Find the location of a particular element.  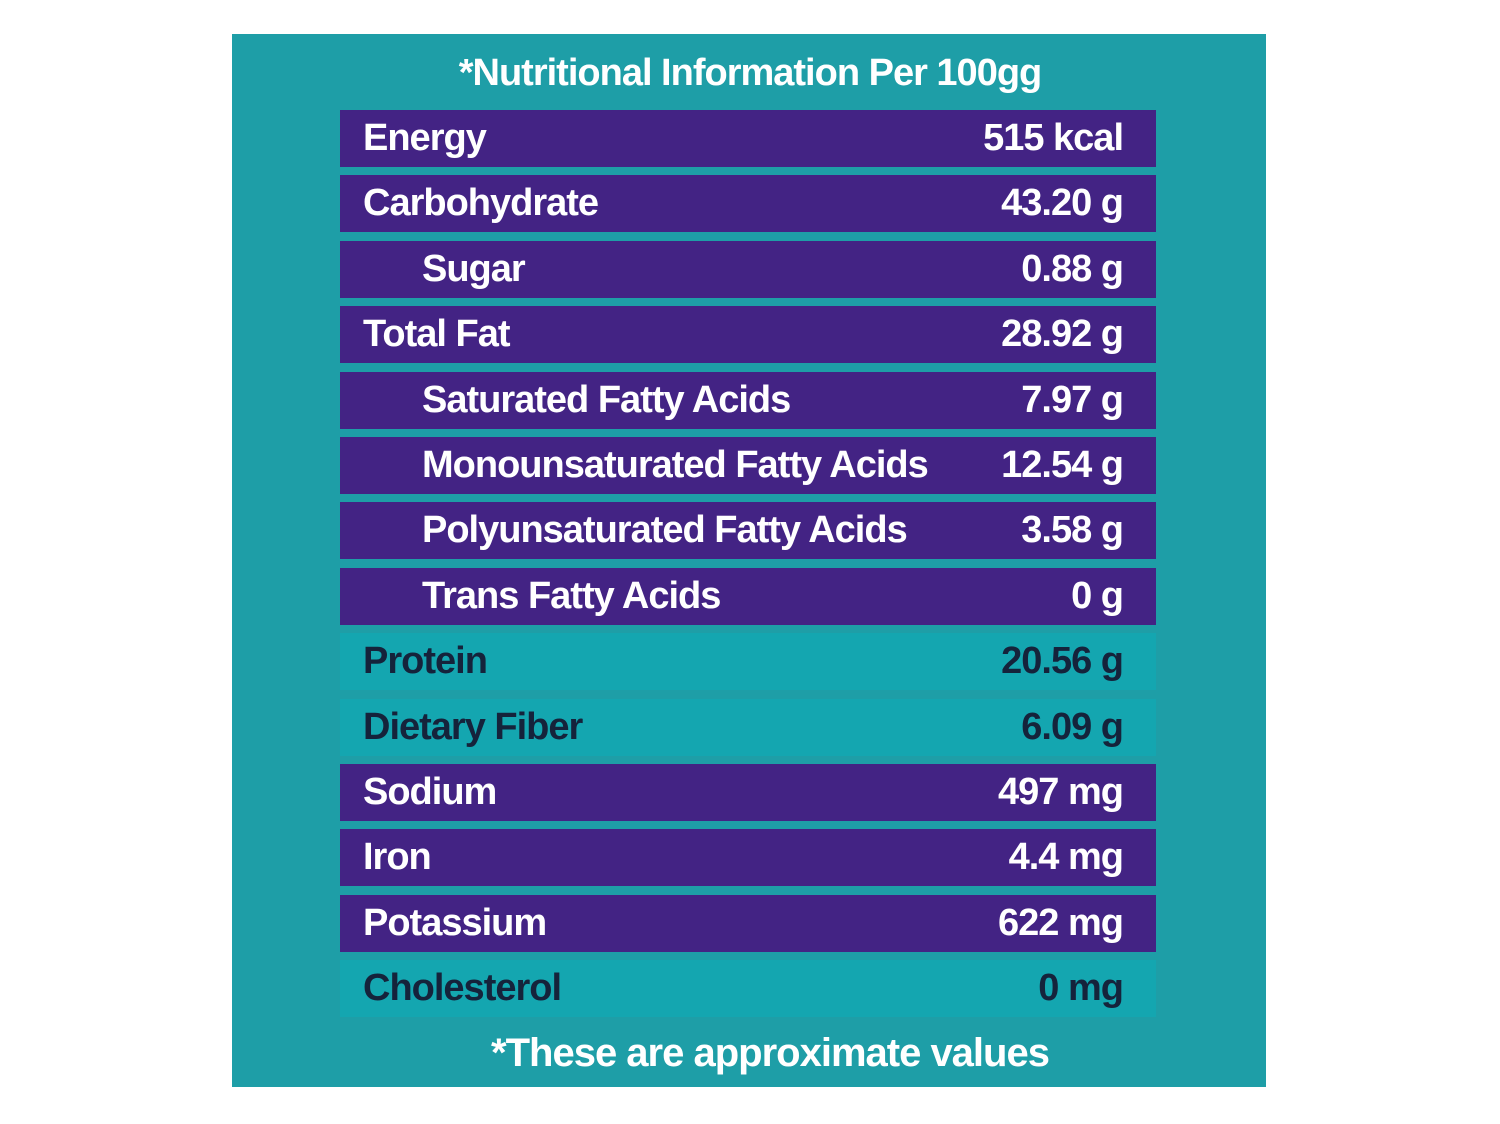

nutrient-value: 7.97 g is located at coordinates (1072, 399).